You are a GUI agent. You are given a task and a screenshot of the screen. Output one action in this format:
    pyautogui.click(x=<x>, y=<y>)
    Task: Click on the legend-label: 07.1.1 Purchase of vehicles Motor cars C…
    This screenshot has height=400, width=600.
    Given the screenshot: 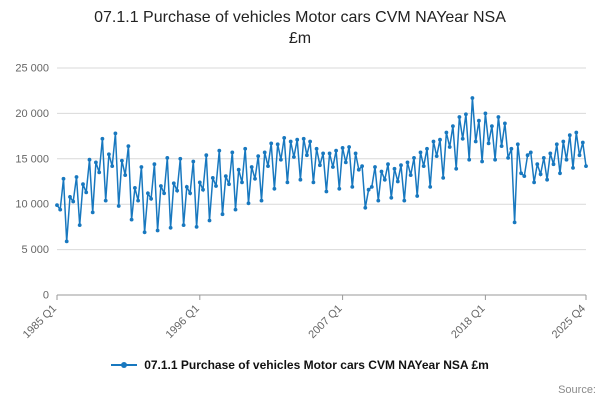 What is the action you would take?
    pyautogui.click(x=316, y=364)
    